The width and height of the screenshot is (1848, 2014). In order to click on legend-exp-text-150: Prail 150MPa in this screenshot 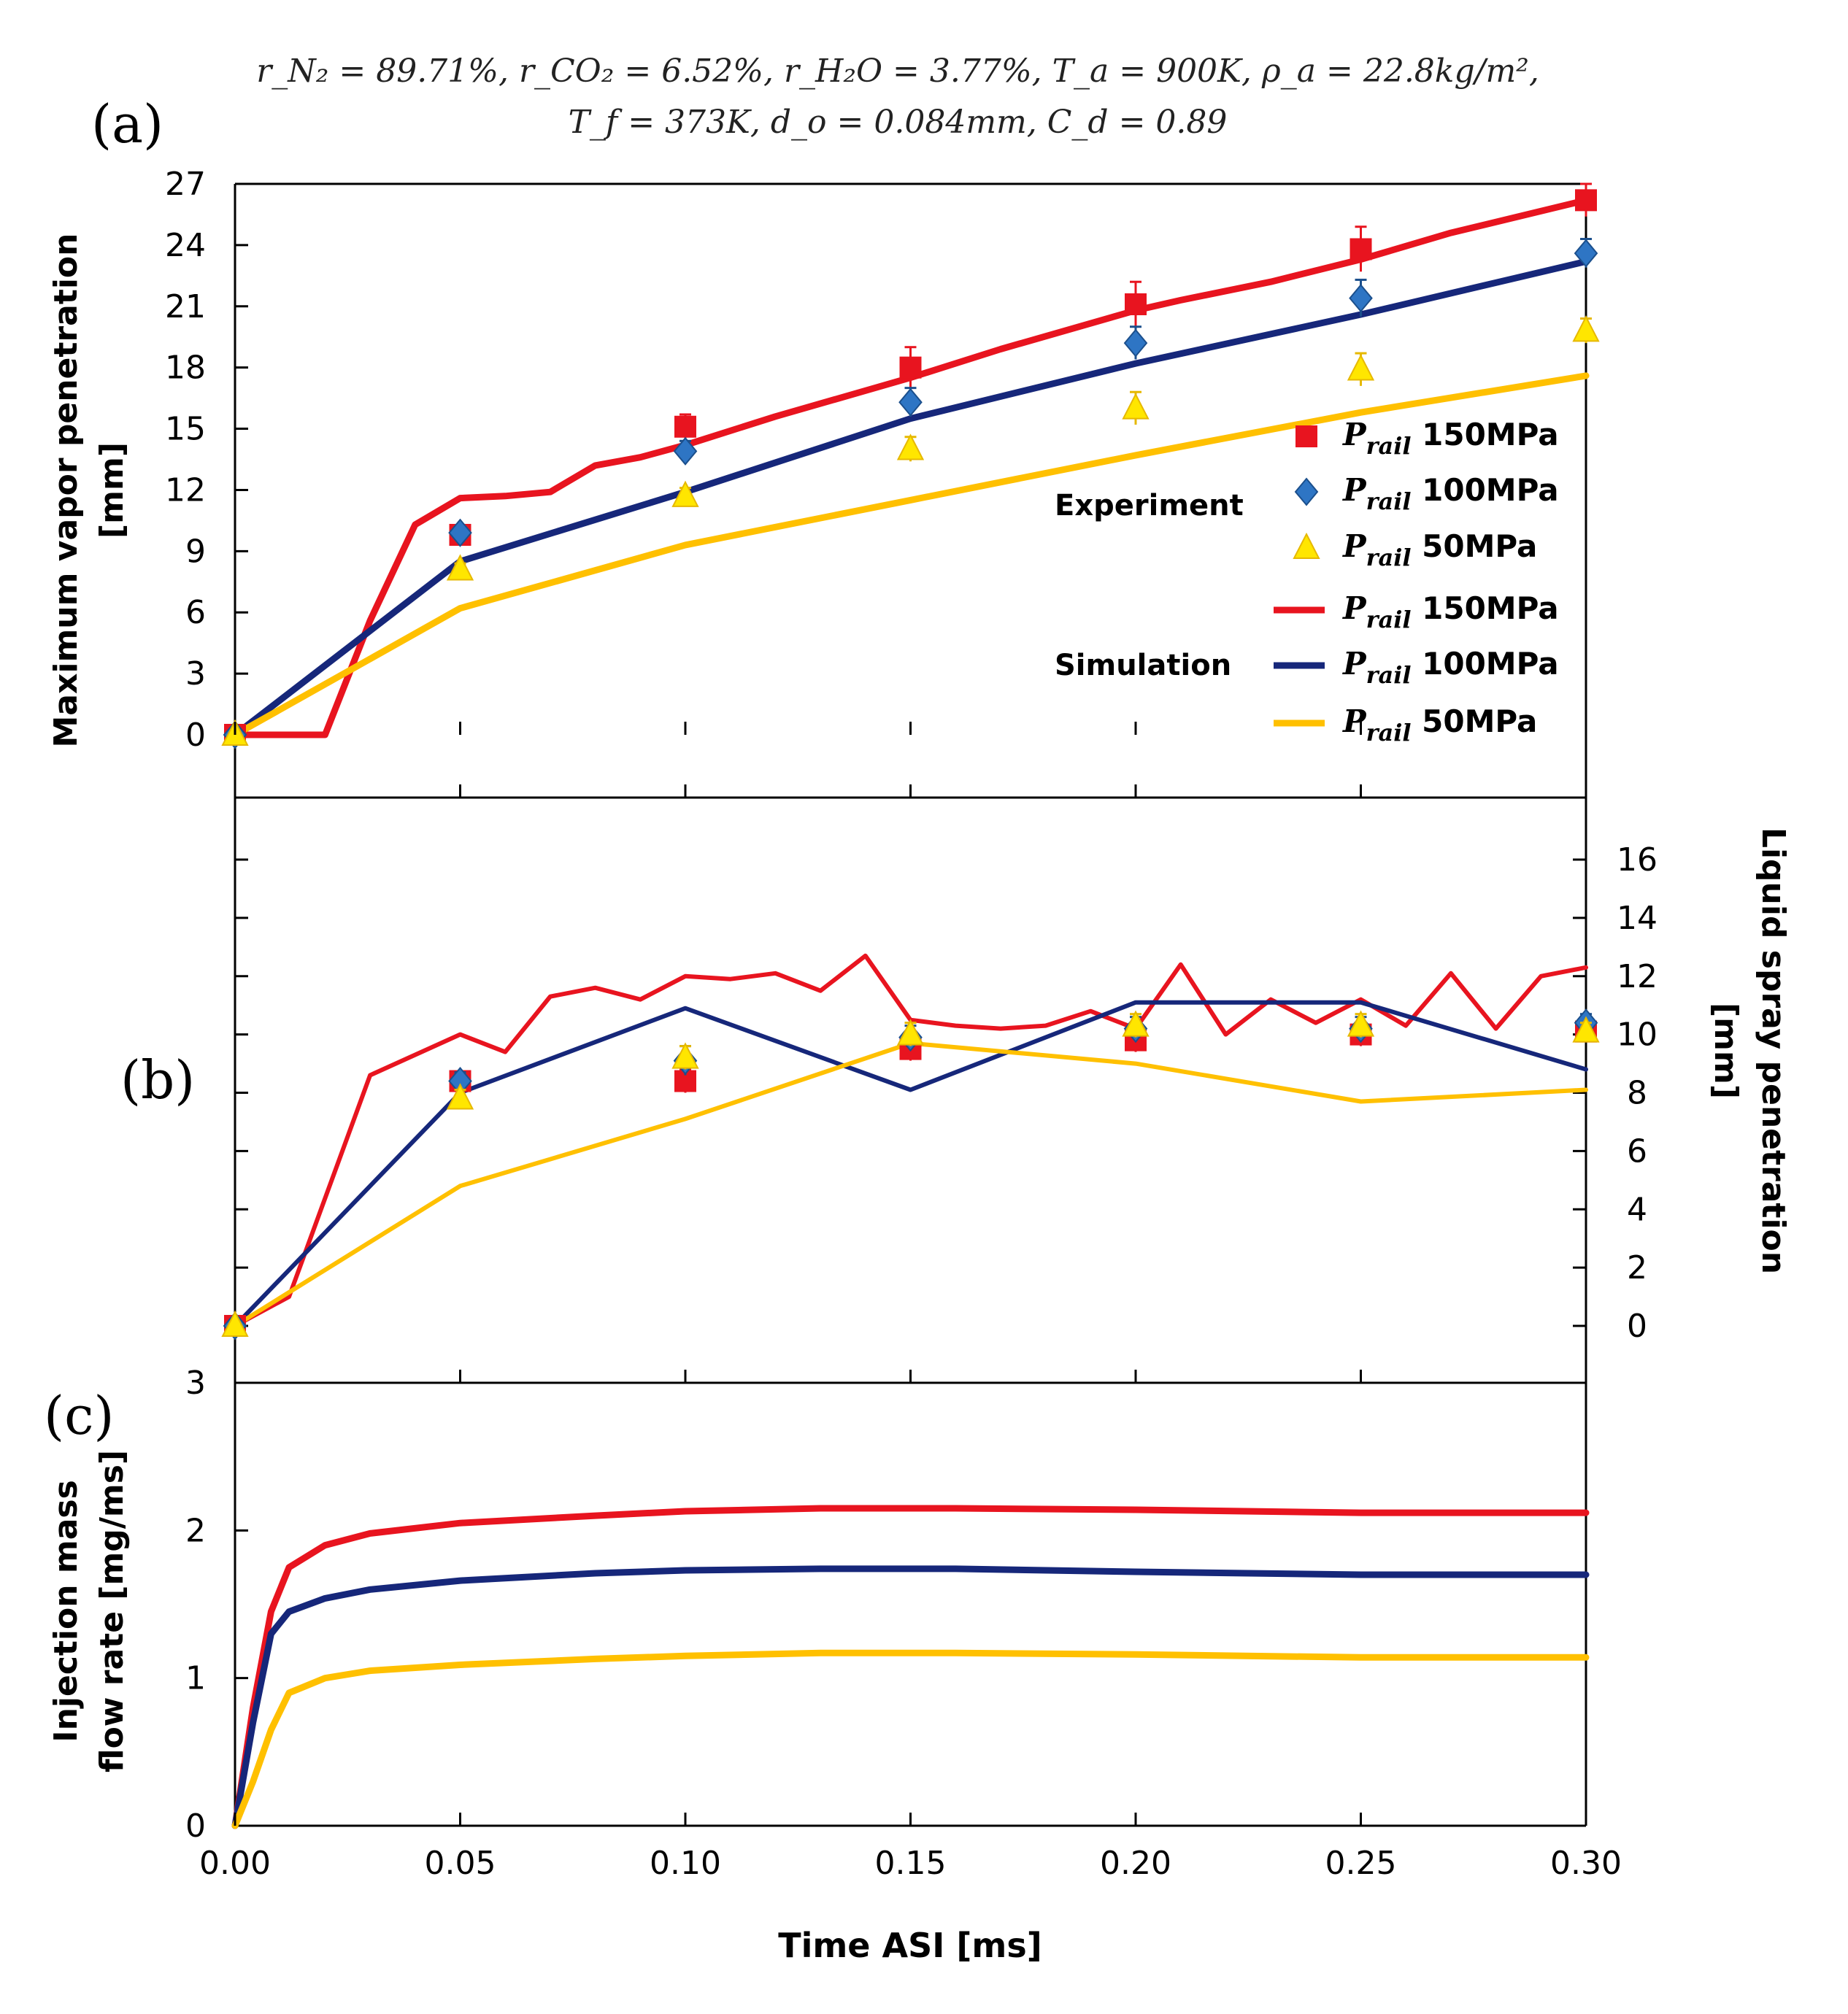, I will do `click(1450, 439)`.